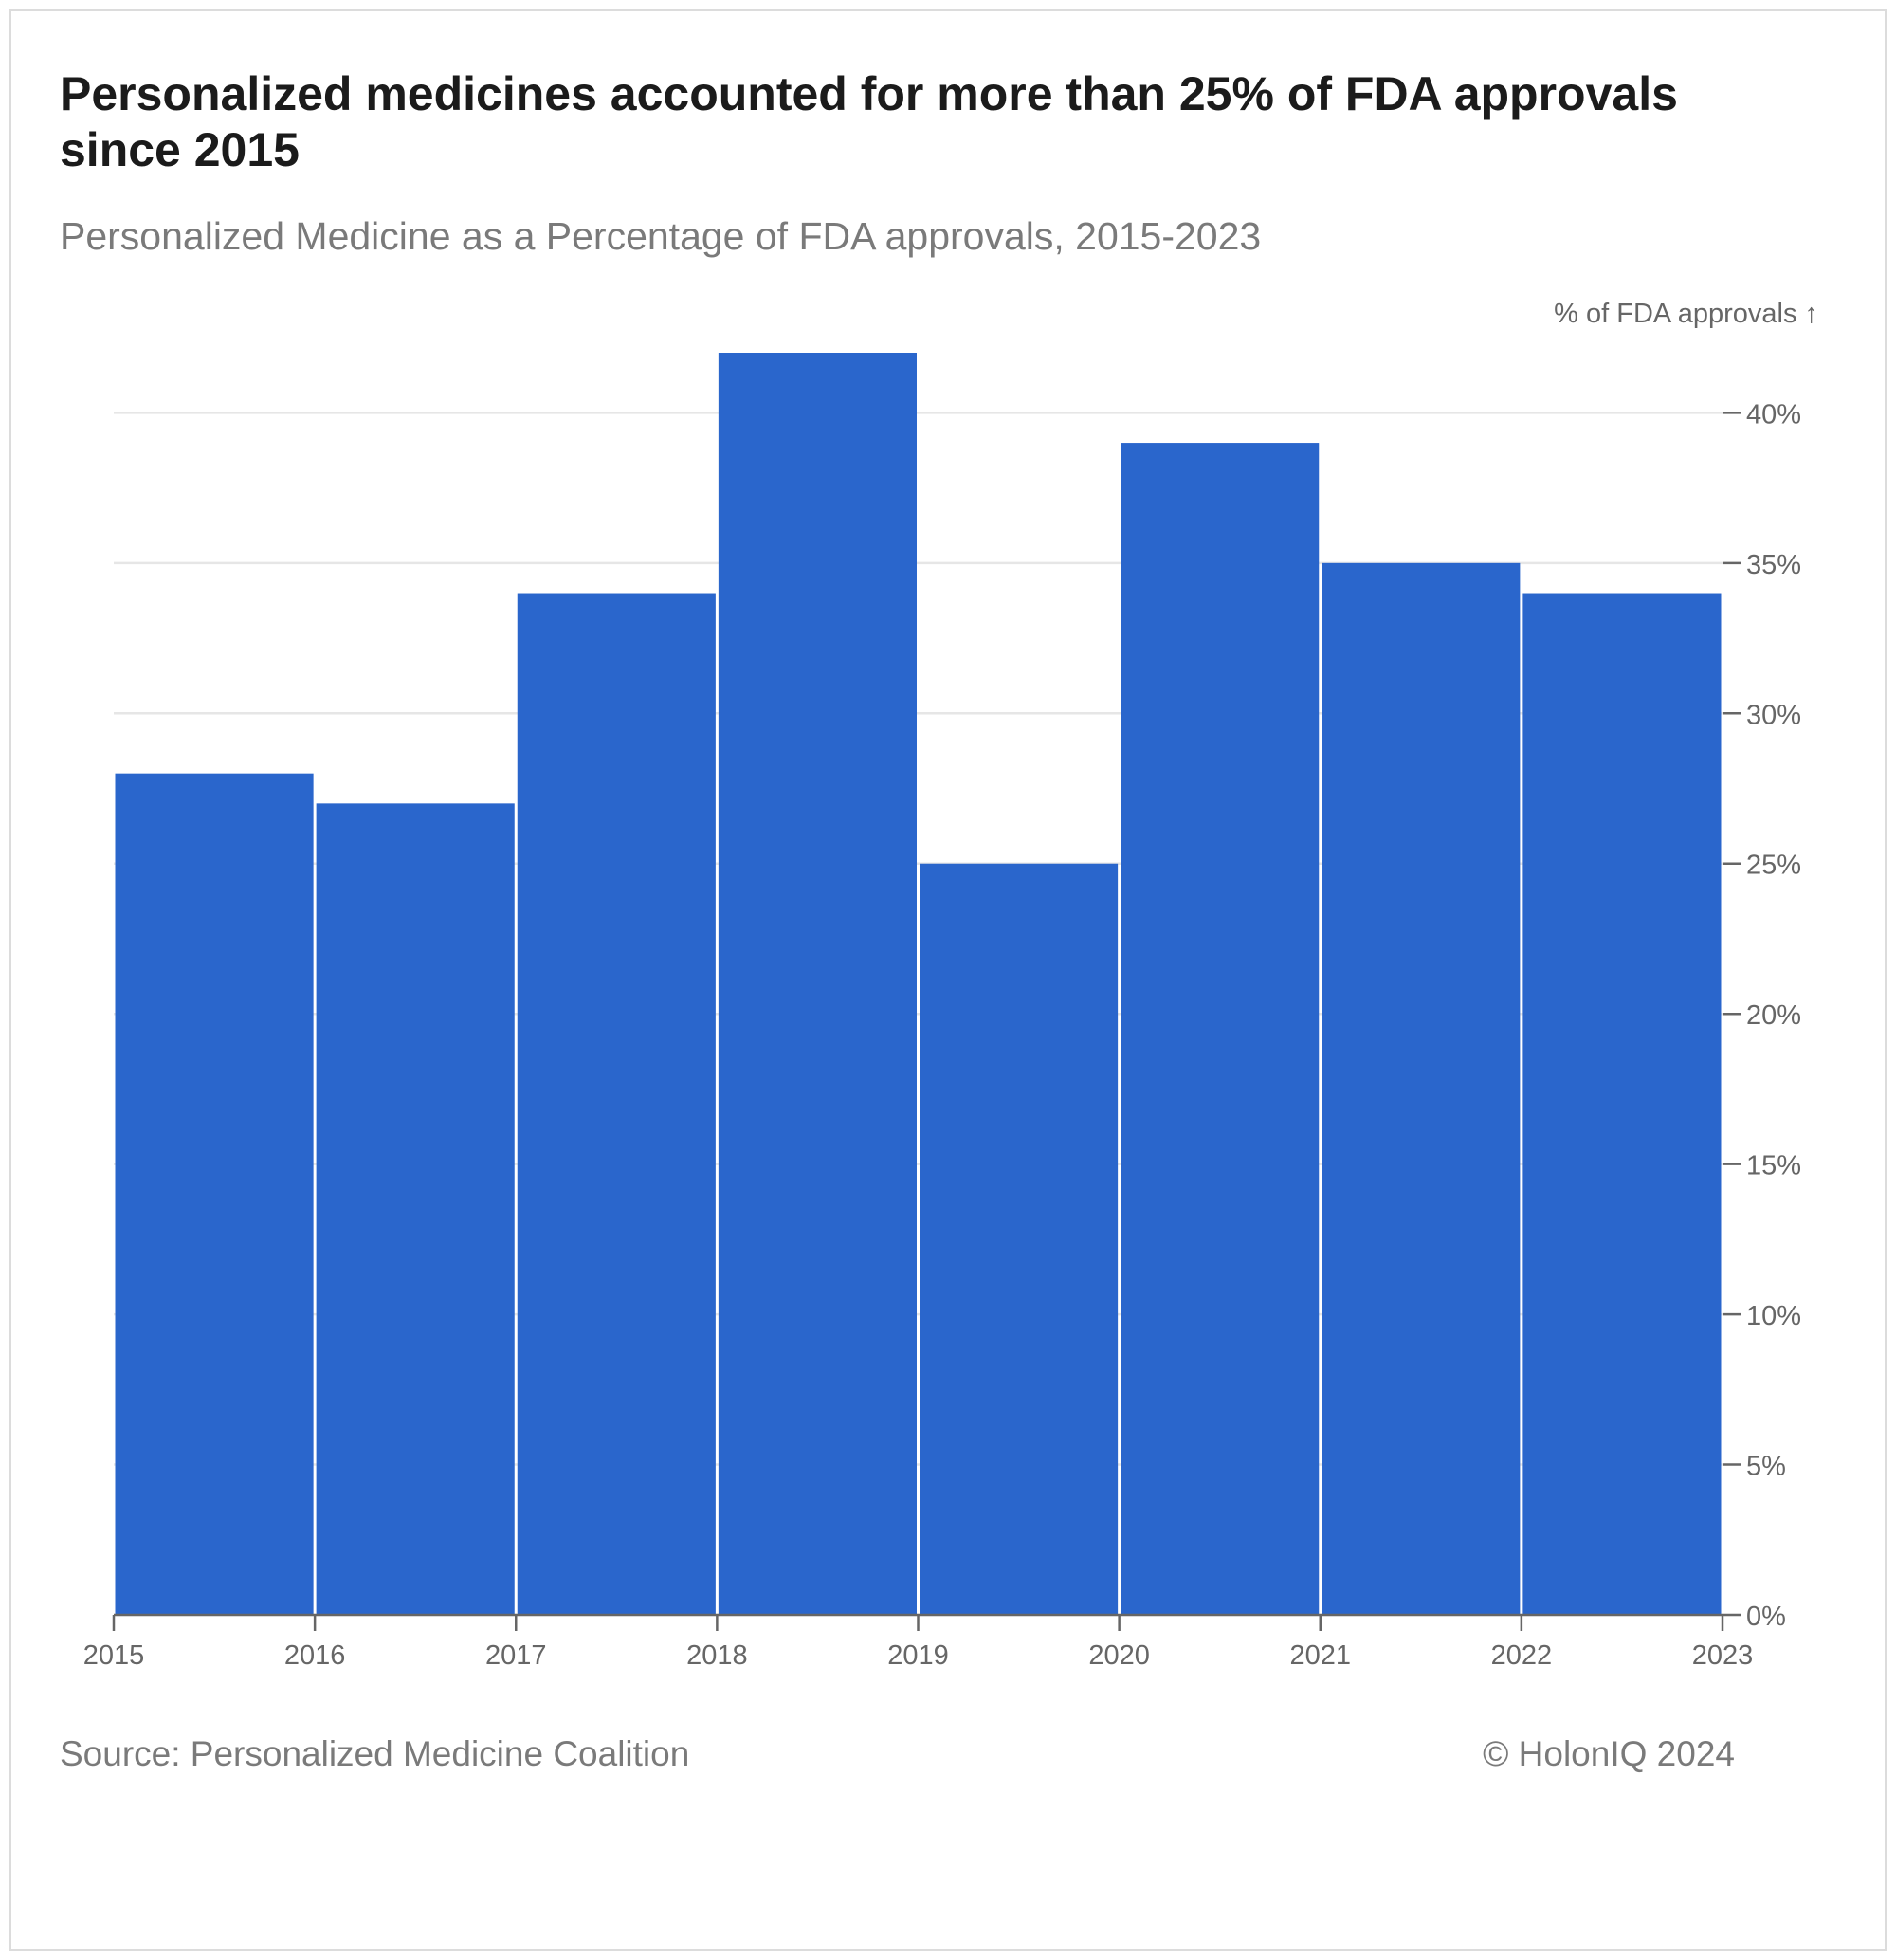 This screenshot has height=1960, width=1896. Describe the element at coordinates (415, 1209) in the screenshot. I see `bar-2016` at that location.